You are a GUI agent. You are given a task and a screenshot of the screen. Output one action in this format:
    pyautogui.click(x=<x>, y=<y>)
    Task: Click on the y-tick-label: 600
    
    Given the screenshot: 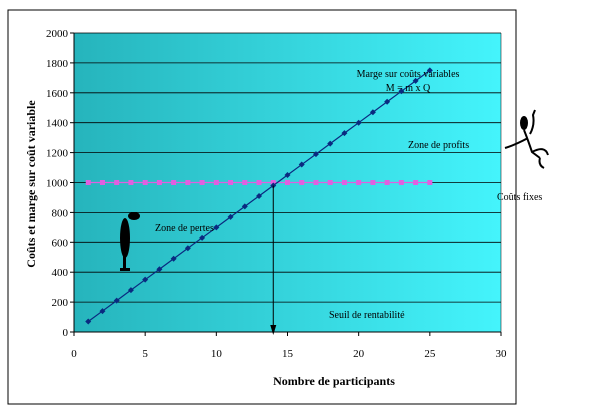 What is the action you would take?
    pyautogui.click(x=60, y=243)
    